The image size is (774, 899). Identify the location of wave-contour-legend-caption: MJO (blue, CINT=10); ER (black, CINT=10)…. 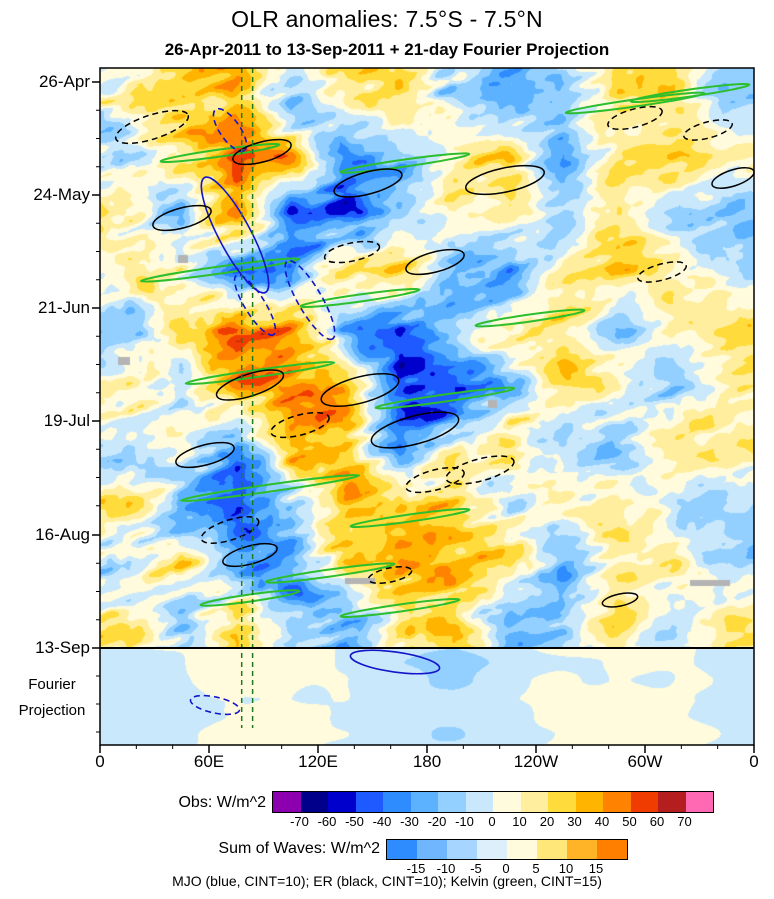
(387, 881).